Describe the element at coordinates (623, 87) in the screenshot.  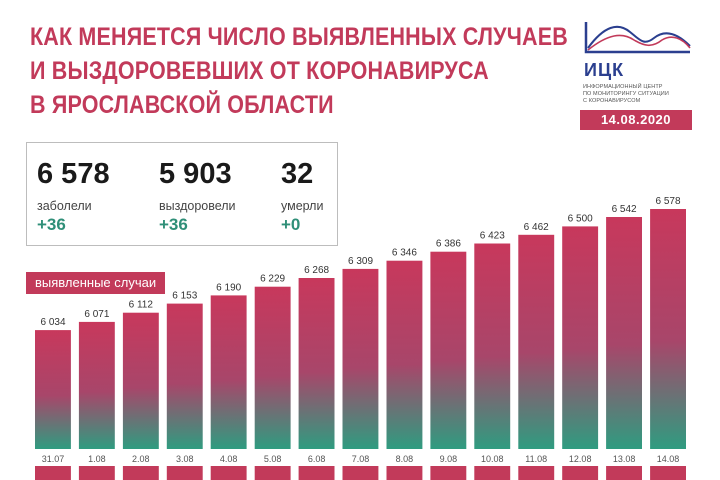
I see `logo-caption-line-1: ИНФОРМАЦИОННЫЙ ЦЕНТР` at that location.